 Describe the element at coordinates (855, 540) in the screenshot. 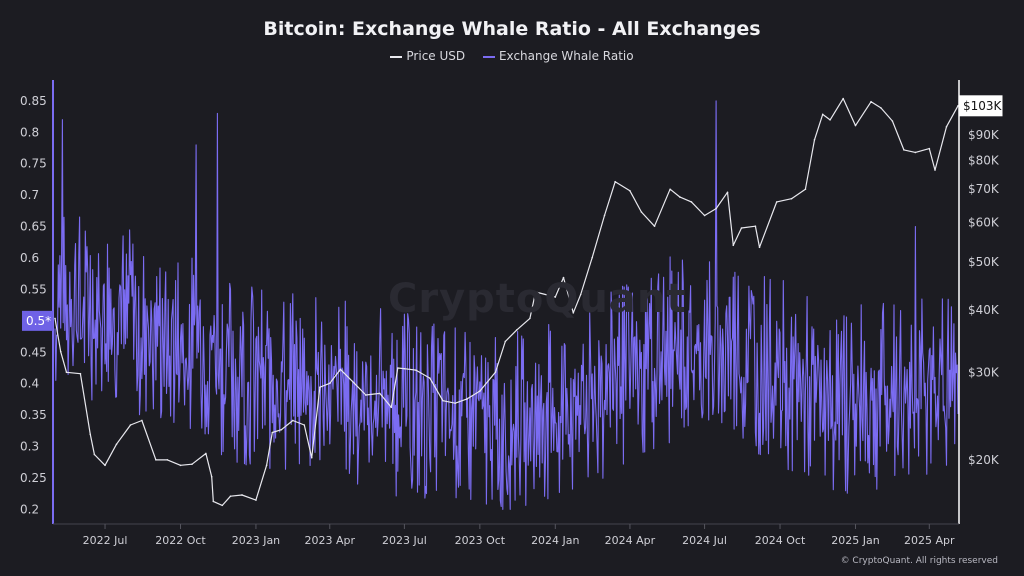

I see `x-tick-label: 2025 Jan` at that location.